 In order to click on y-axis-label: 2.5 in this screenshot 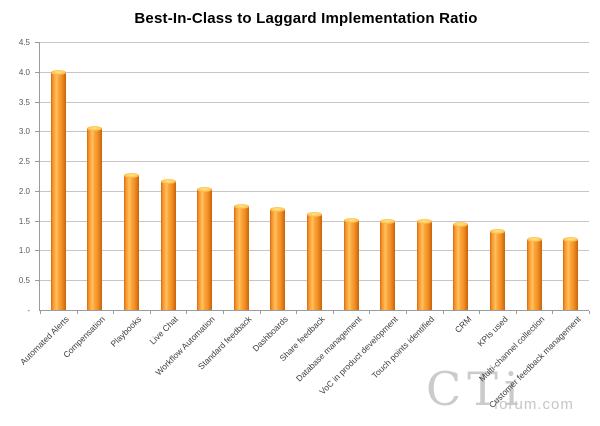, I will do `click(24, 162)`.